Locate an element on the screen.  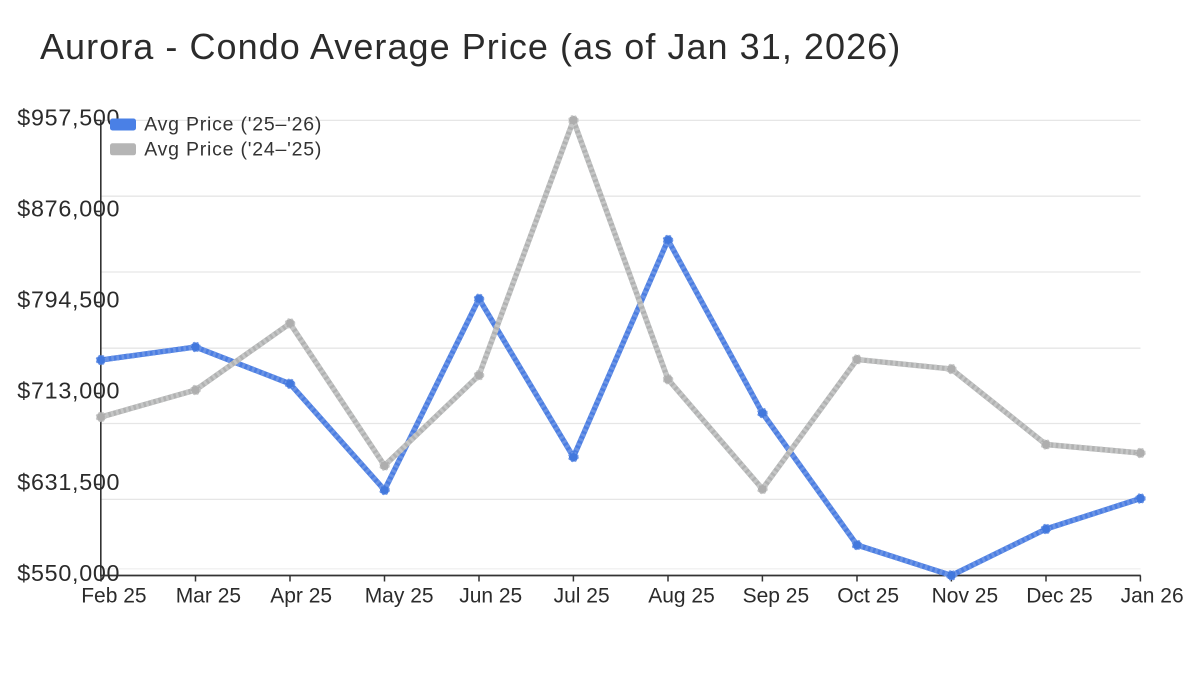
svg-text: Avg Price ('25–'26) is located at coordinates (233, 125).